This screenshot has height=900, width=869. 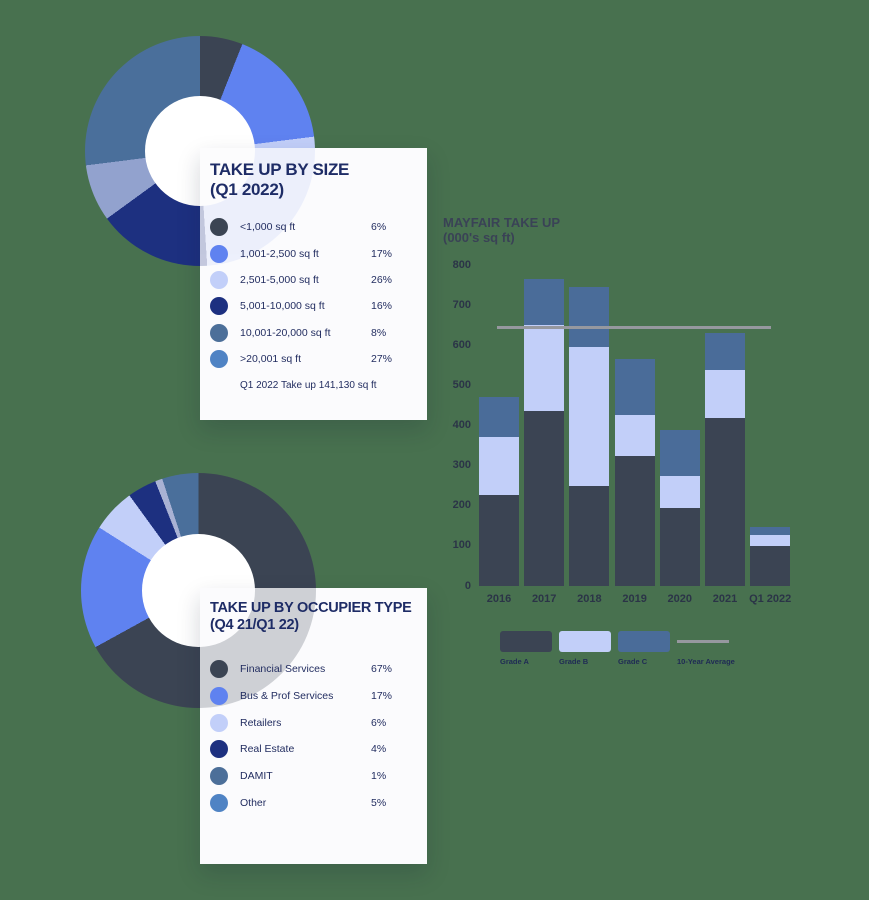 What do you see at coordinates (461, 545) in the screenshot?
I see `y-axis-tick-label: 100` at bounding box center [461, 545].